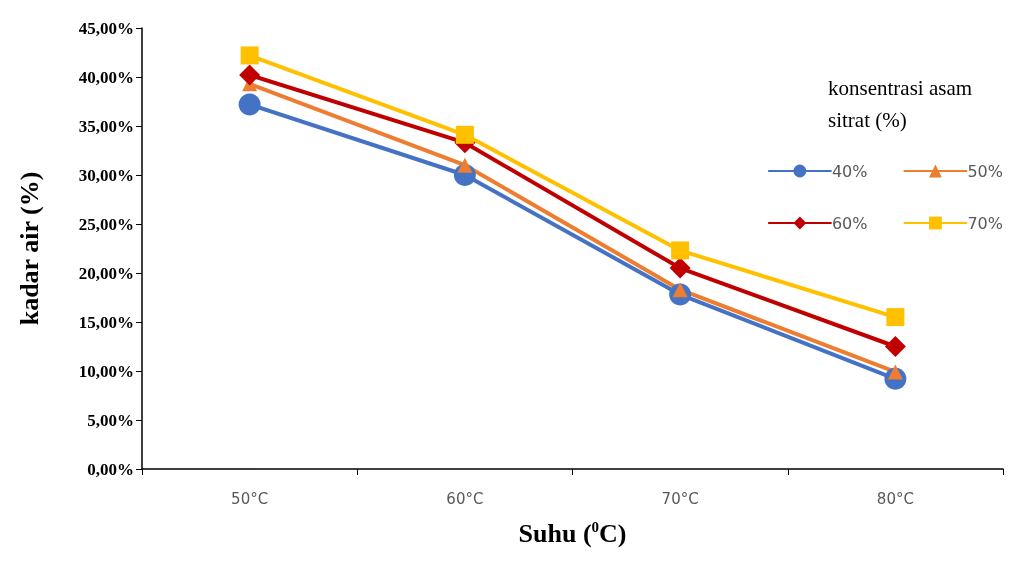 This screenshot has width=1015, height=565. What do you see at coordinates (106, 371) in the screenshot?
I see `y-tick-label: 10,00%` at bounding box center [106, 371].